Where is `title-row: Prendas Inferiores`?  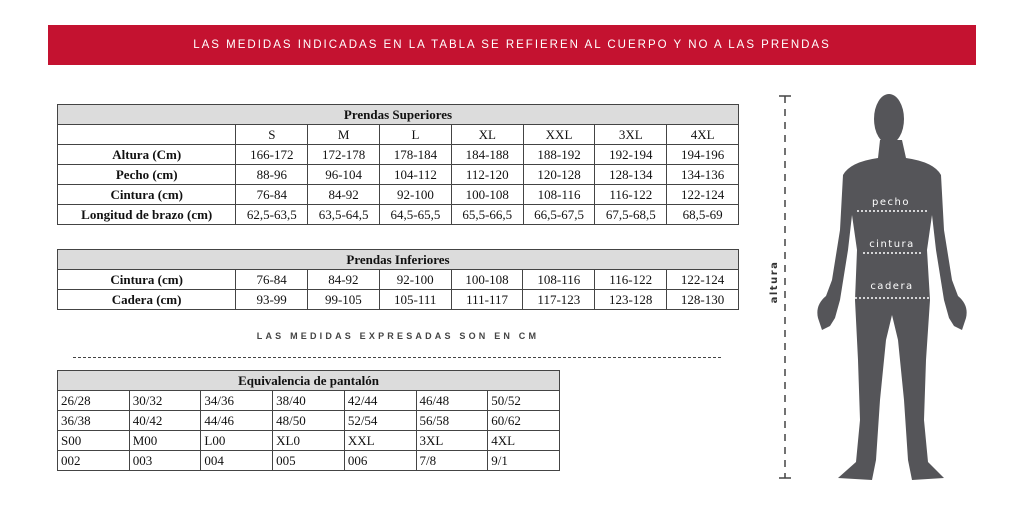
title-row: Prendas Inferiores is located at coordinates (398, 259).